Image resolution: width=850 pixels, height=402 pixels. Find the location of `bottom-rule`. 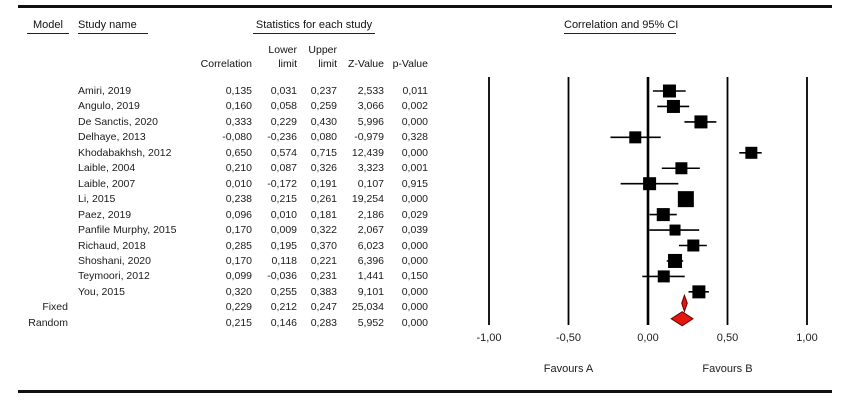

bottom-rule is located at coordinates (425, 391).